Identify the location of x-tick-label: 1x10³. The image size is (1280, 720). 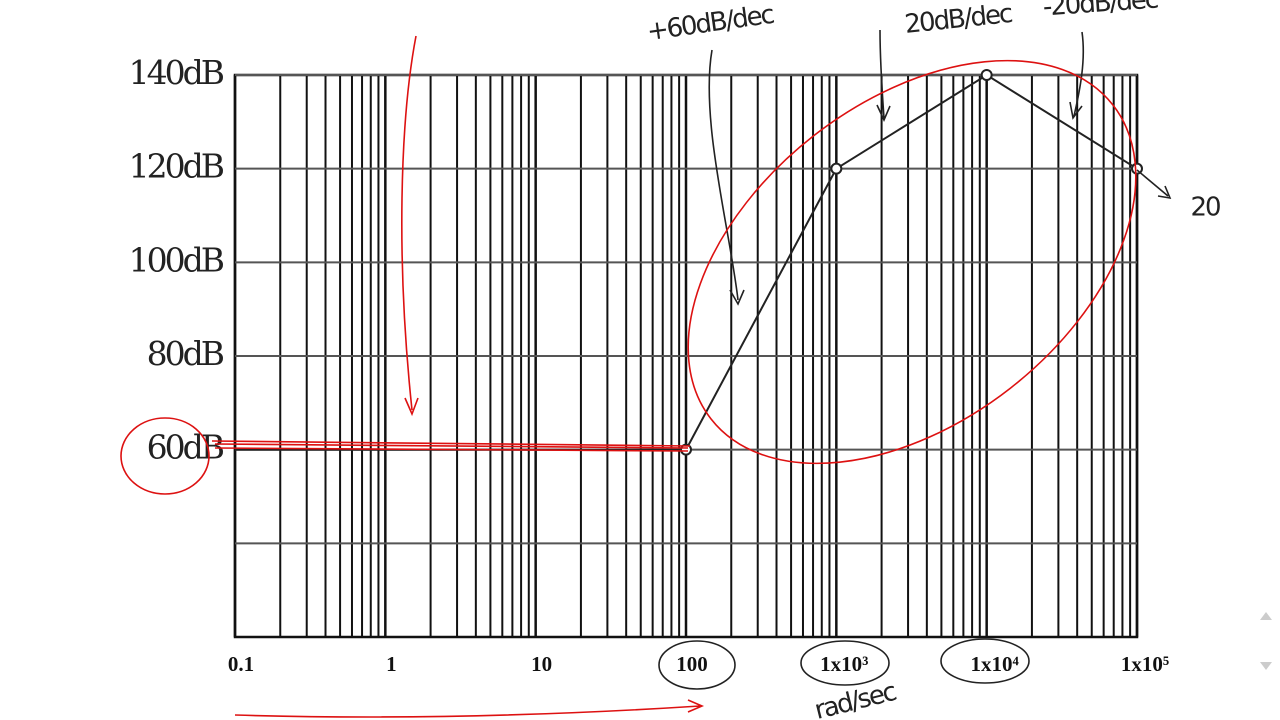
(844, 664).